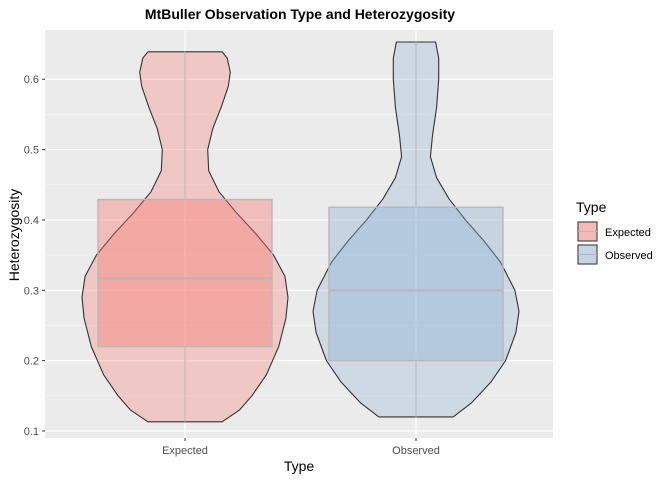  Describe the element at coordinates (31, 291) in the screenshot. I see `y-tick-label: 0.3` at that location.